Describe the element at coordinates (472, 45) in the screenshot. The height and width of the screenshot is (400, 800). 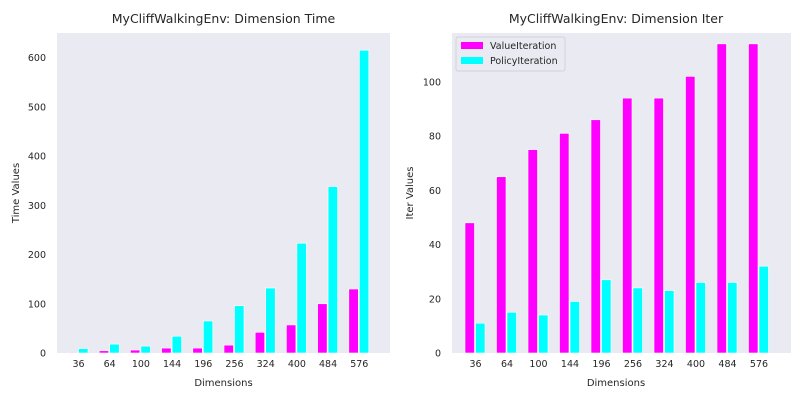
I see `legend-swatch-value-iteration` at that location.